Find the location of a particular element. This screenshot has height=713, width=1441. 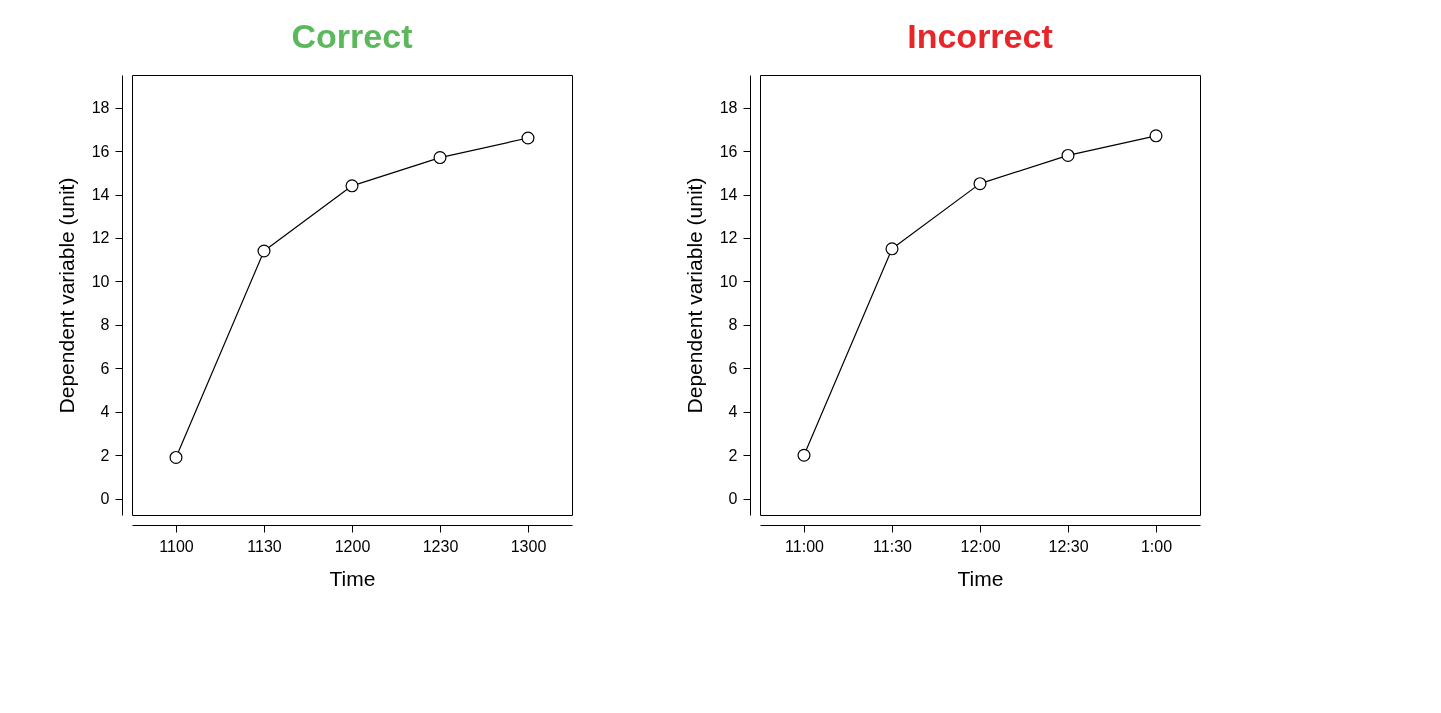

x-tick-label: 1130 is located at coordinates (264, 546).